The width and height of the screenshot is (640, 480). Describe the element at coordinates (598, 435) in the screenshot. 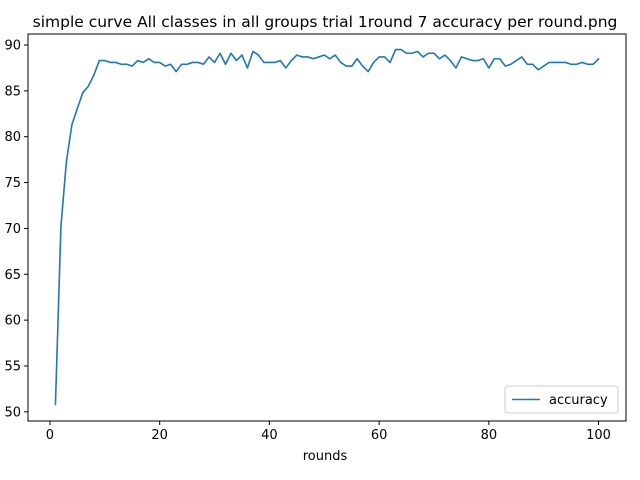

I see `x-tick-label: 100` at that location.